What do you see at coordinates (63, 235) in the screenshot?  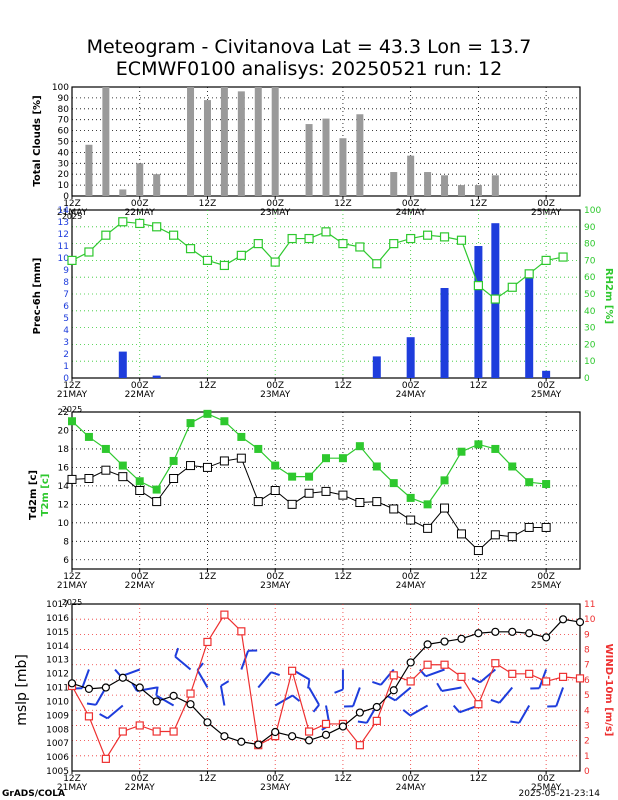 I see `y-tick-label-prec: 12` at bounding box center [63, 235].